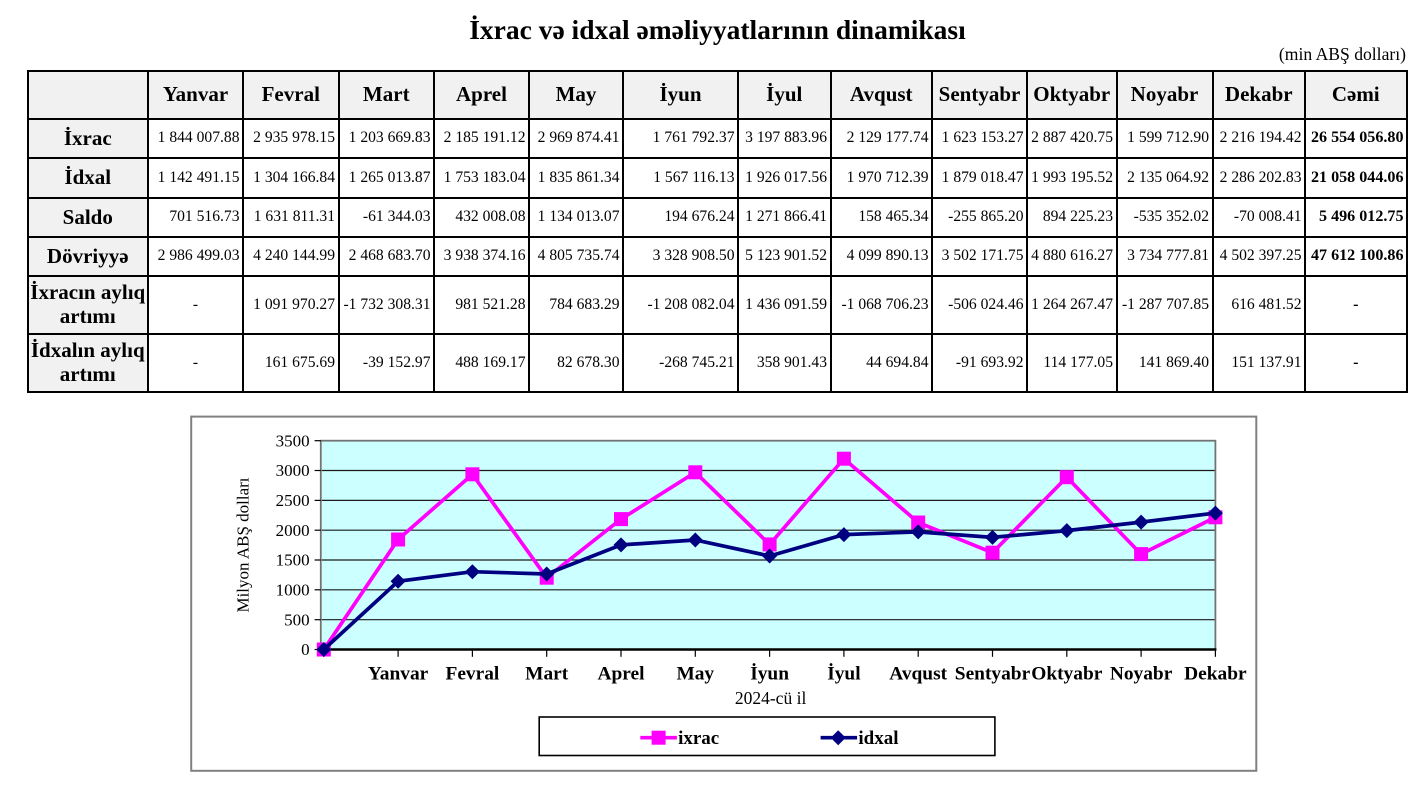  What do you see at coordinates (993, 674) in the screenshot?
I see `svg-text: Sentyabr` at bounding box center [993, 674].